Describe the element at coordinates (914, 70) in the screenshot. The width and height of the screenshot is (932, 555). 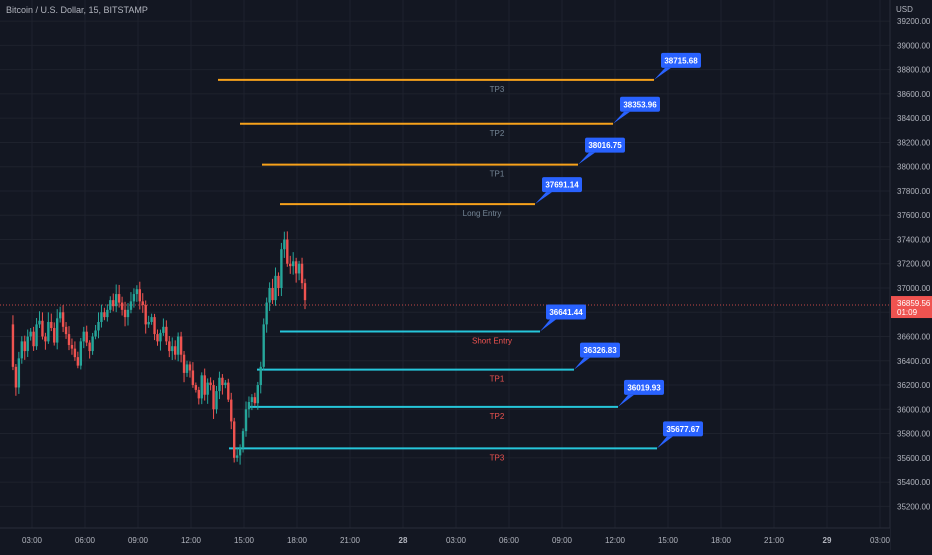
I see `price-tick-label: 38800.00` at that location.